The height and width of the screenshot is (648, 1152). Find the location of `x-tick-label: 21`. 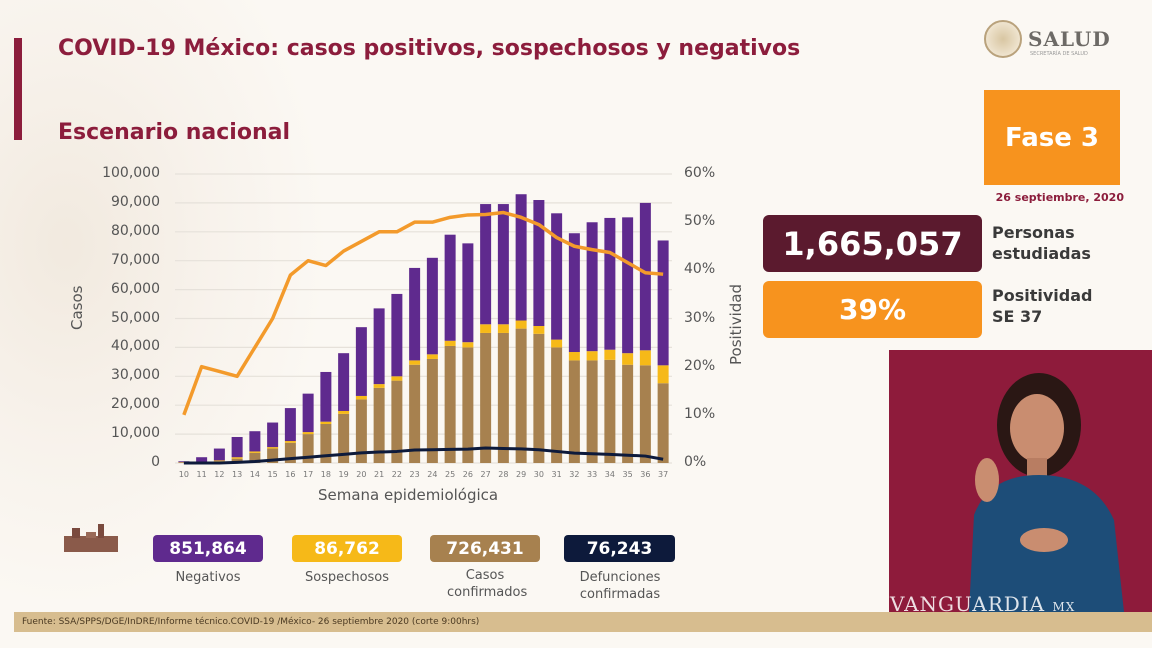

x-tick-label: 21 is located at coordinates (379, 474).